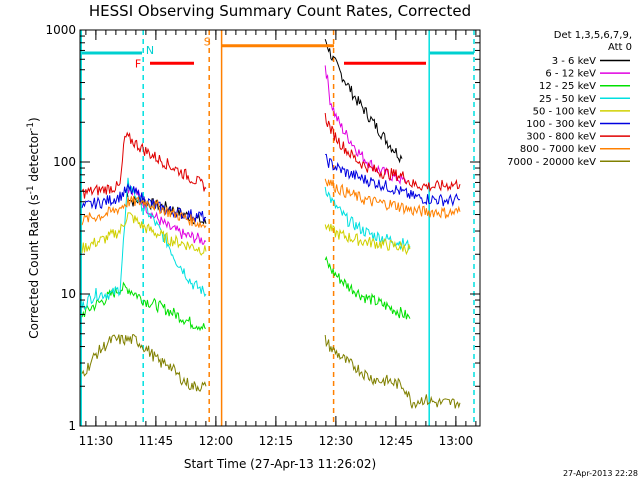 This screenshot has height=480, width=640. What do you see at coordinates (68, 294) in the screenshot?
I see `y-tick-label: 10` at bounding box center [68, 294].